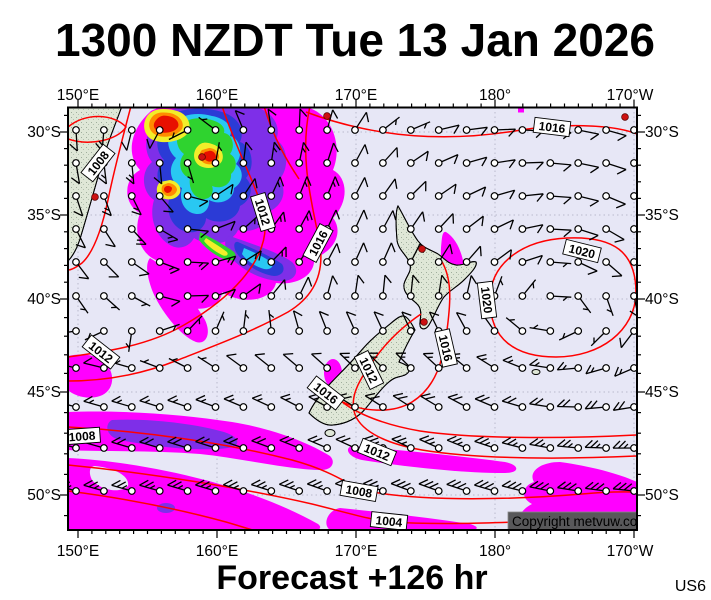  Describe the element at coordinates (217, 95) in the screenshot. I see `axis-label-lon: 160°E` at that location.